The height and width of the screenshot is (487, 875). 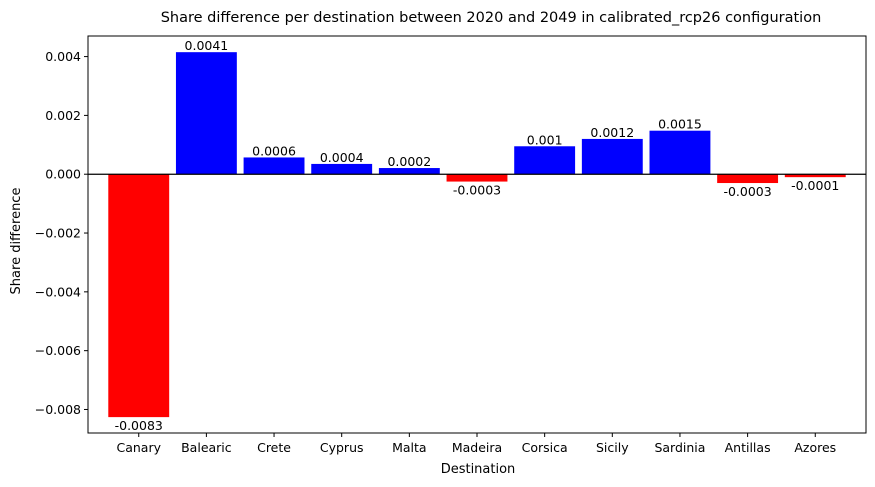 I want to click on x-tick-label: Sicily, so click(x=612, y=447).